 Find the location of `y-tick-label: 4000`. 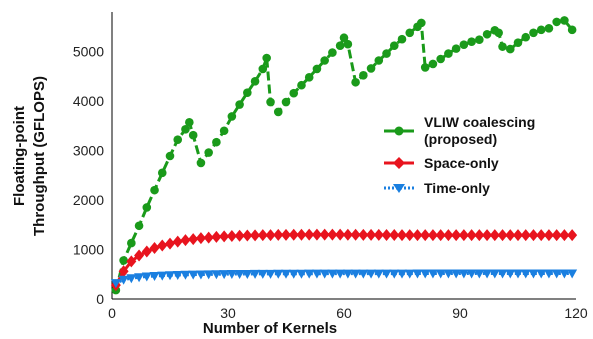

y-tick-label: 4000 is located at coordinates (88, 101).